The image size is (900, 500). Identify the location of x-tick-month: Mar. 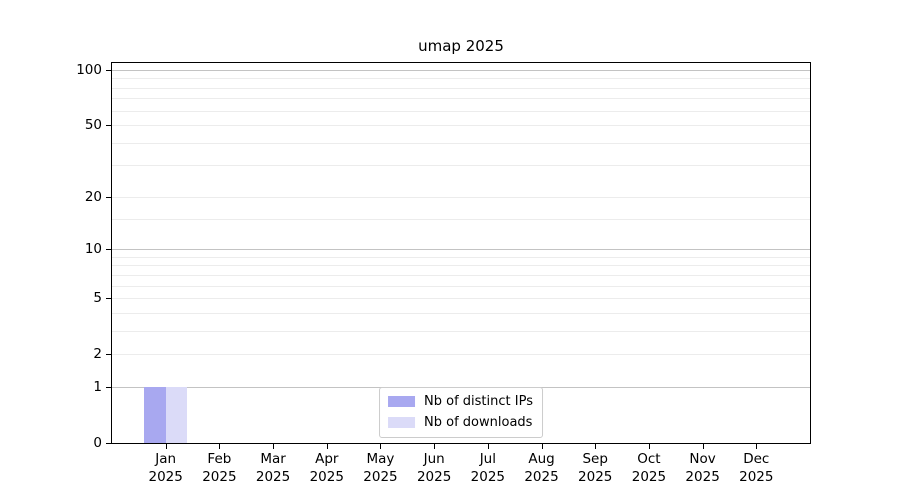
(273, 459).